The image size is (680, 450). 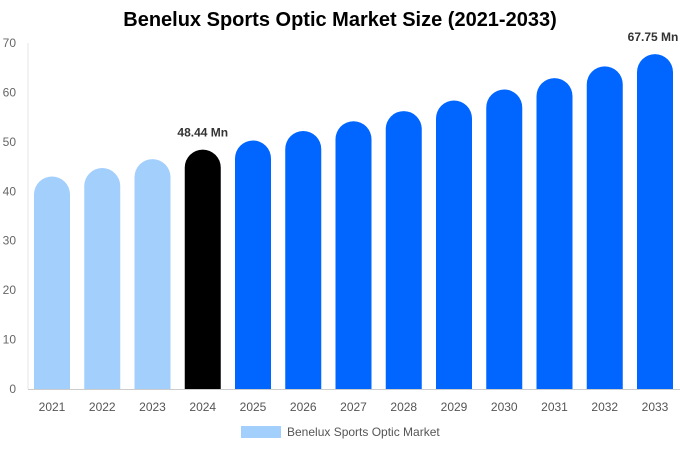 I want to click on y-tick-label: 30, so click(x=10, y=241).